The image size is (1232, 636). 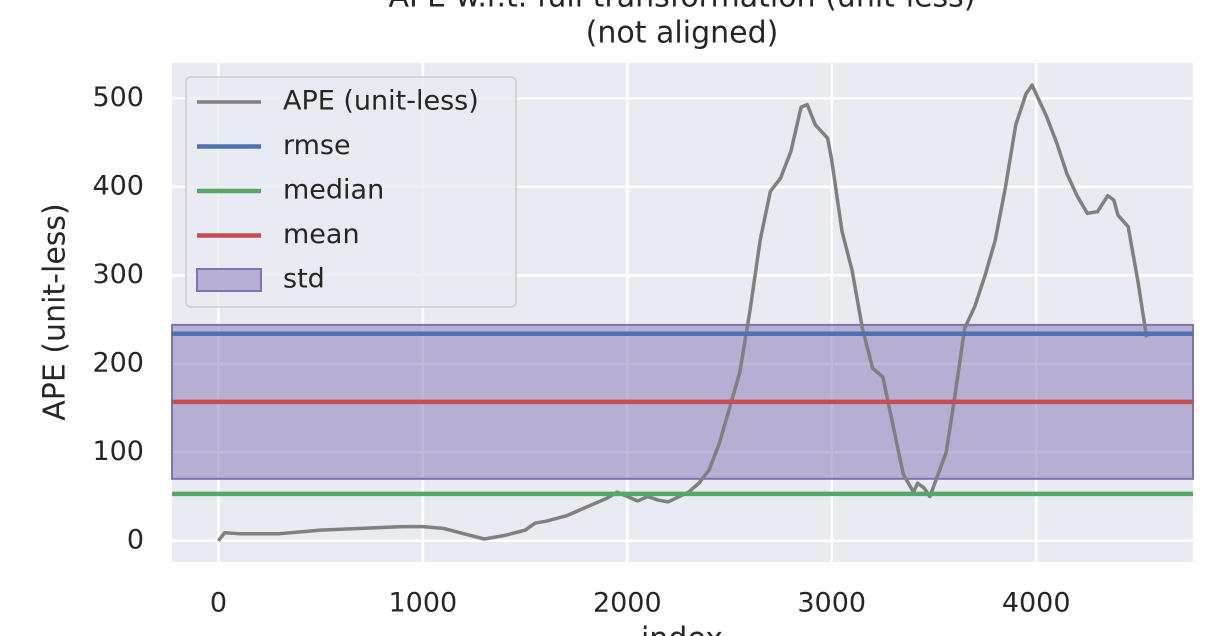 I want to click on y-tick-label: 0, so click(x=135, y=539).